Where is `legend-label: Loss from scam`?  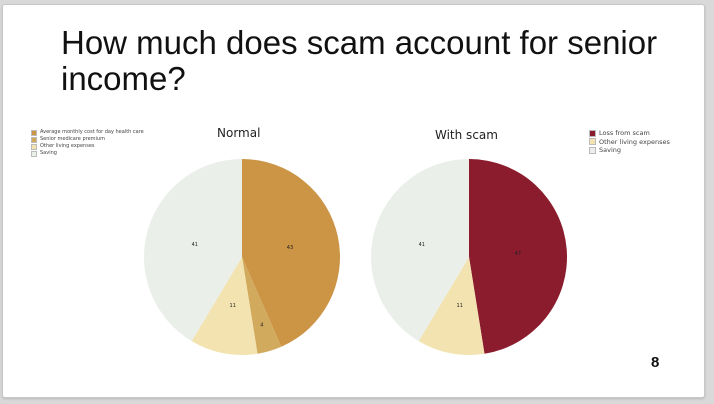
legend-label: Loss from scam is located at coordinates (624, 133).